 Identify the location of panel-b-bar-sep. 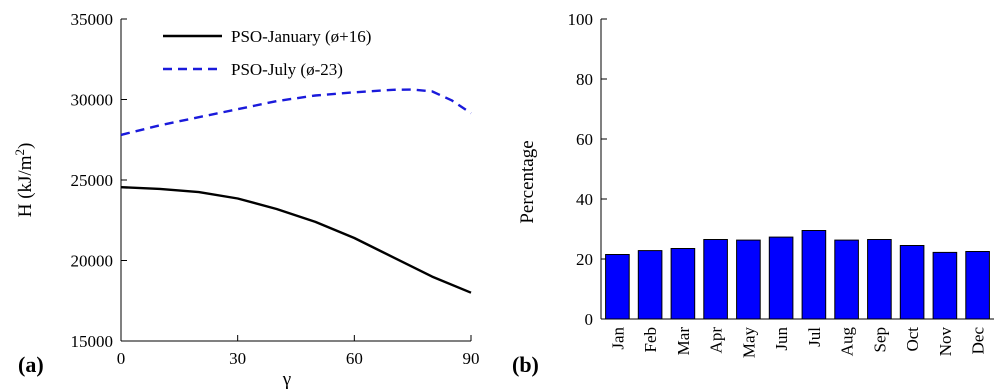
(879, 279).